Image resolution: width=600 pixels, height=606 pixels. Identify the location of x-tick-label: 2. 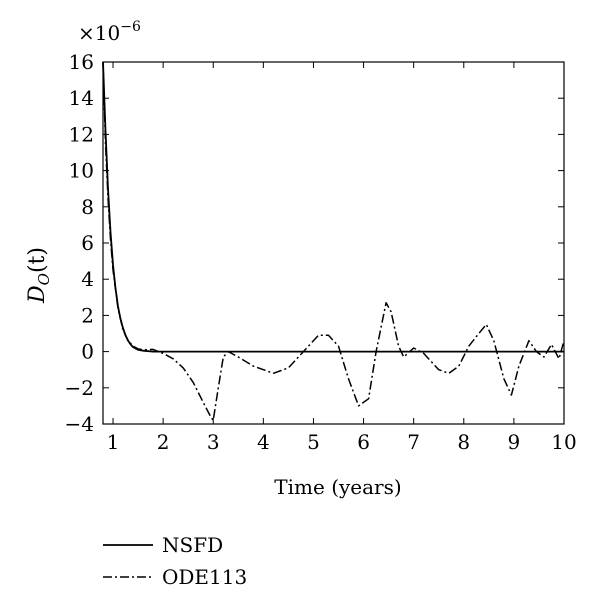
(163, 442).